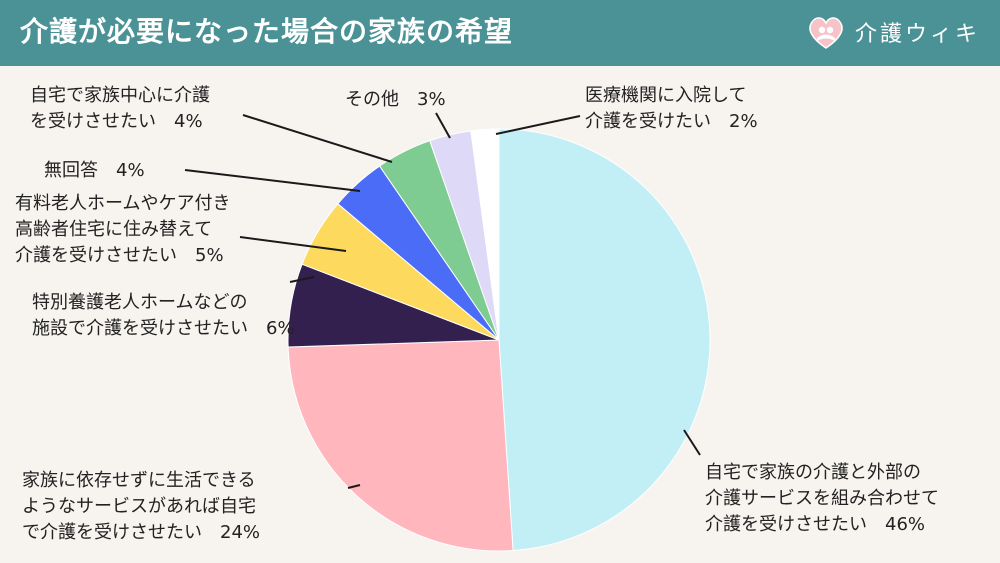 Image resolution: width=1000 pixels, height=563 pixels. I want to click on slice-label: 有料老人ホームやケア付き高齢者住宅に住み替えて介護を受けさせたい 5%, so click(122, 229).